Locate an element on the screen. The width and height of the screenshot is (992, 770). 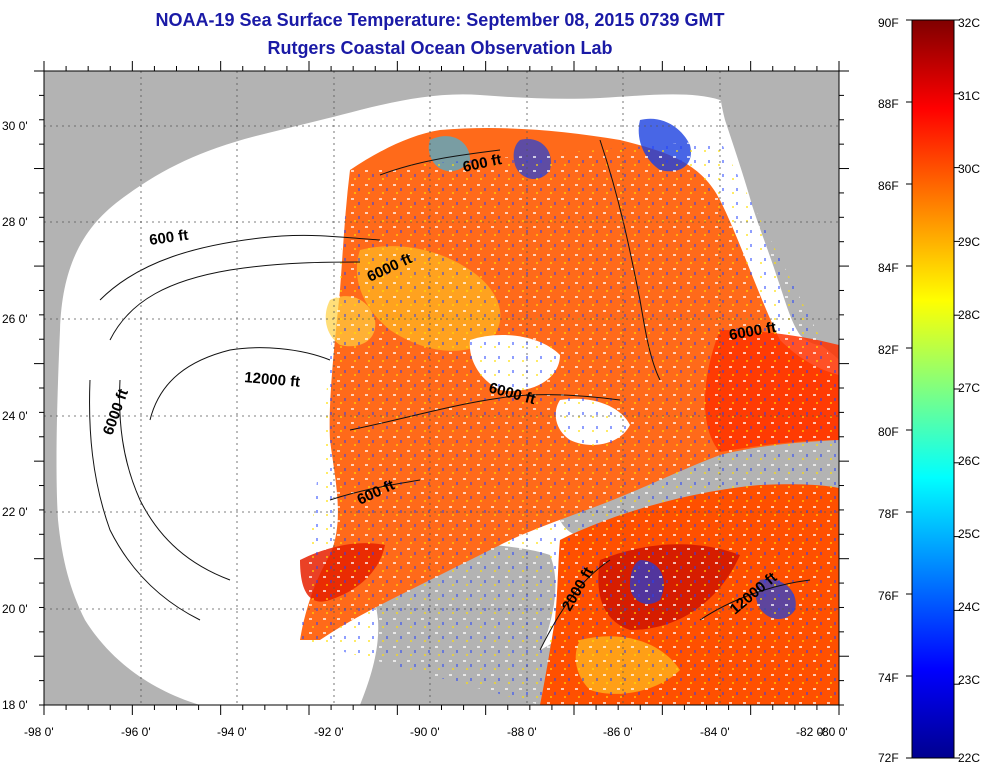
lon-tick-label: -86 0' is located at coordinates (618, 732).